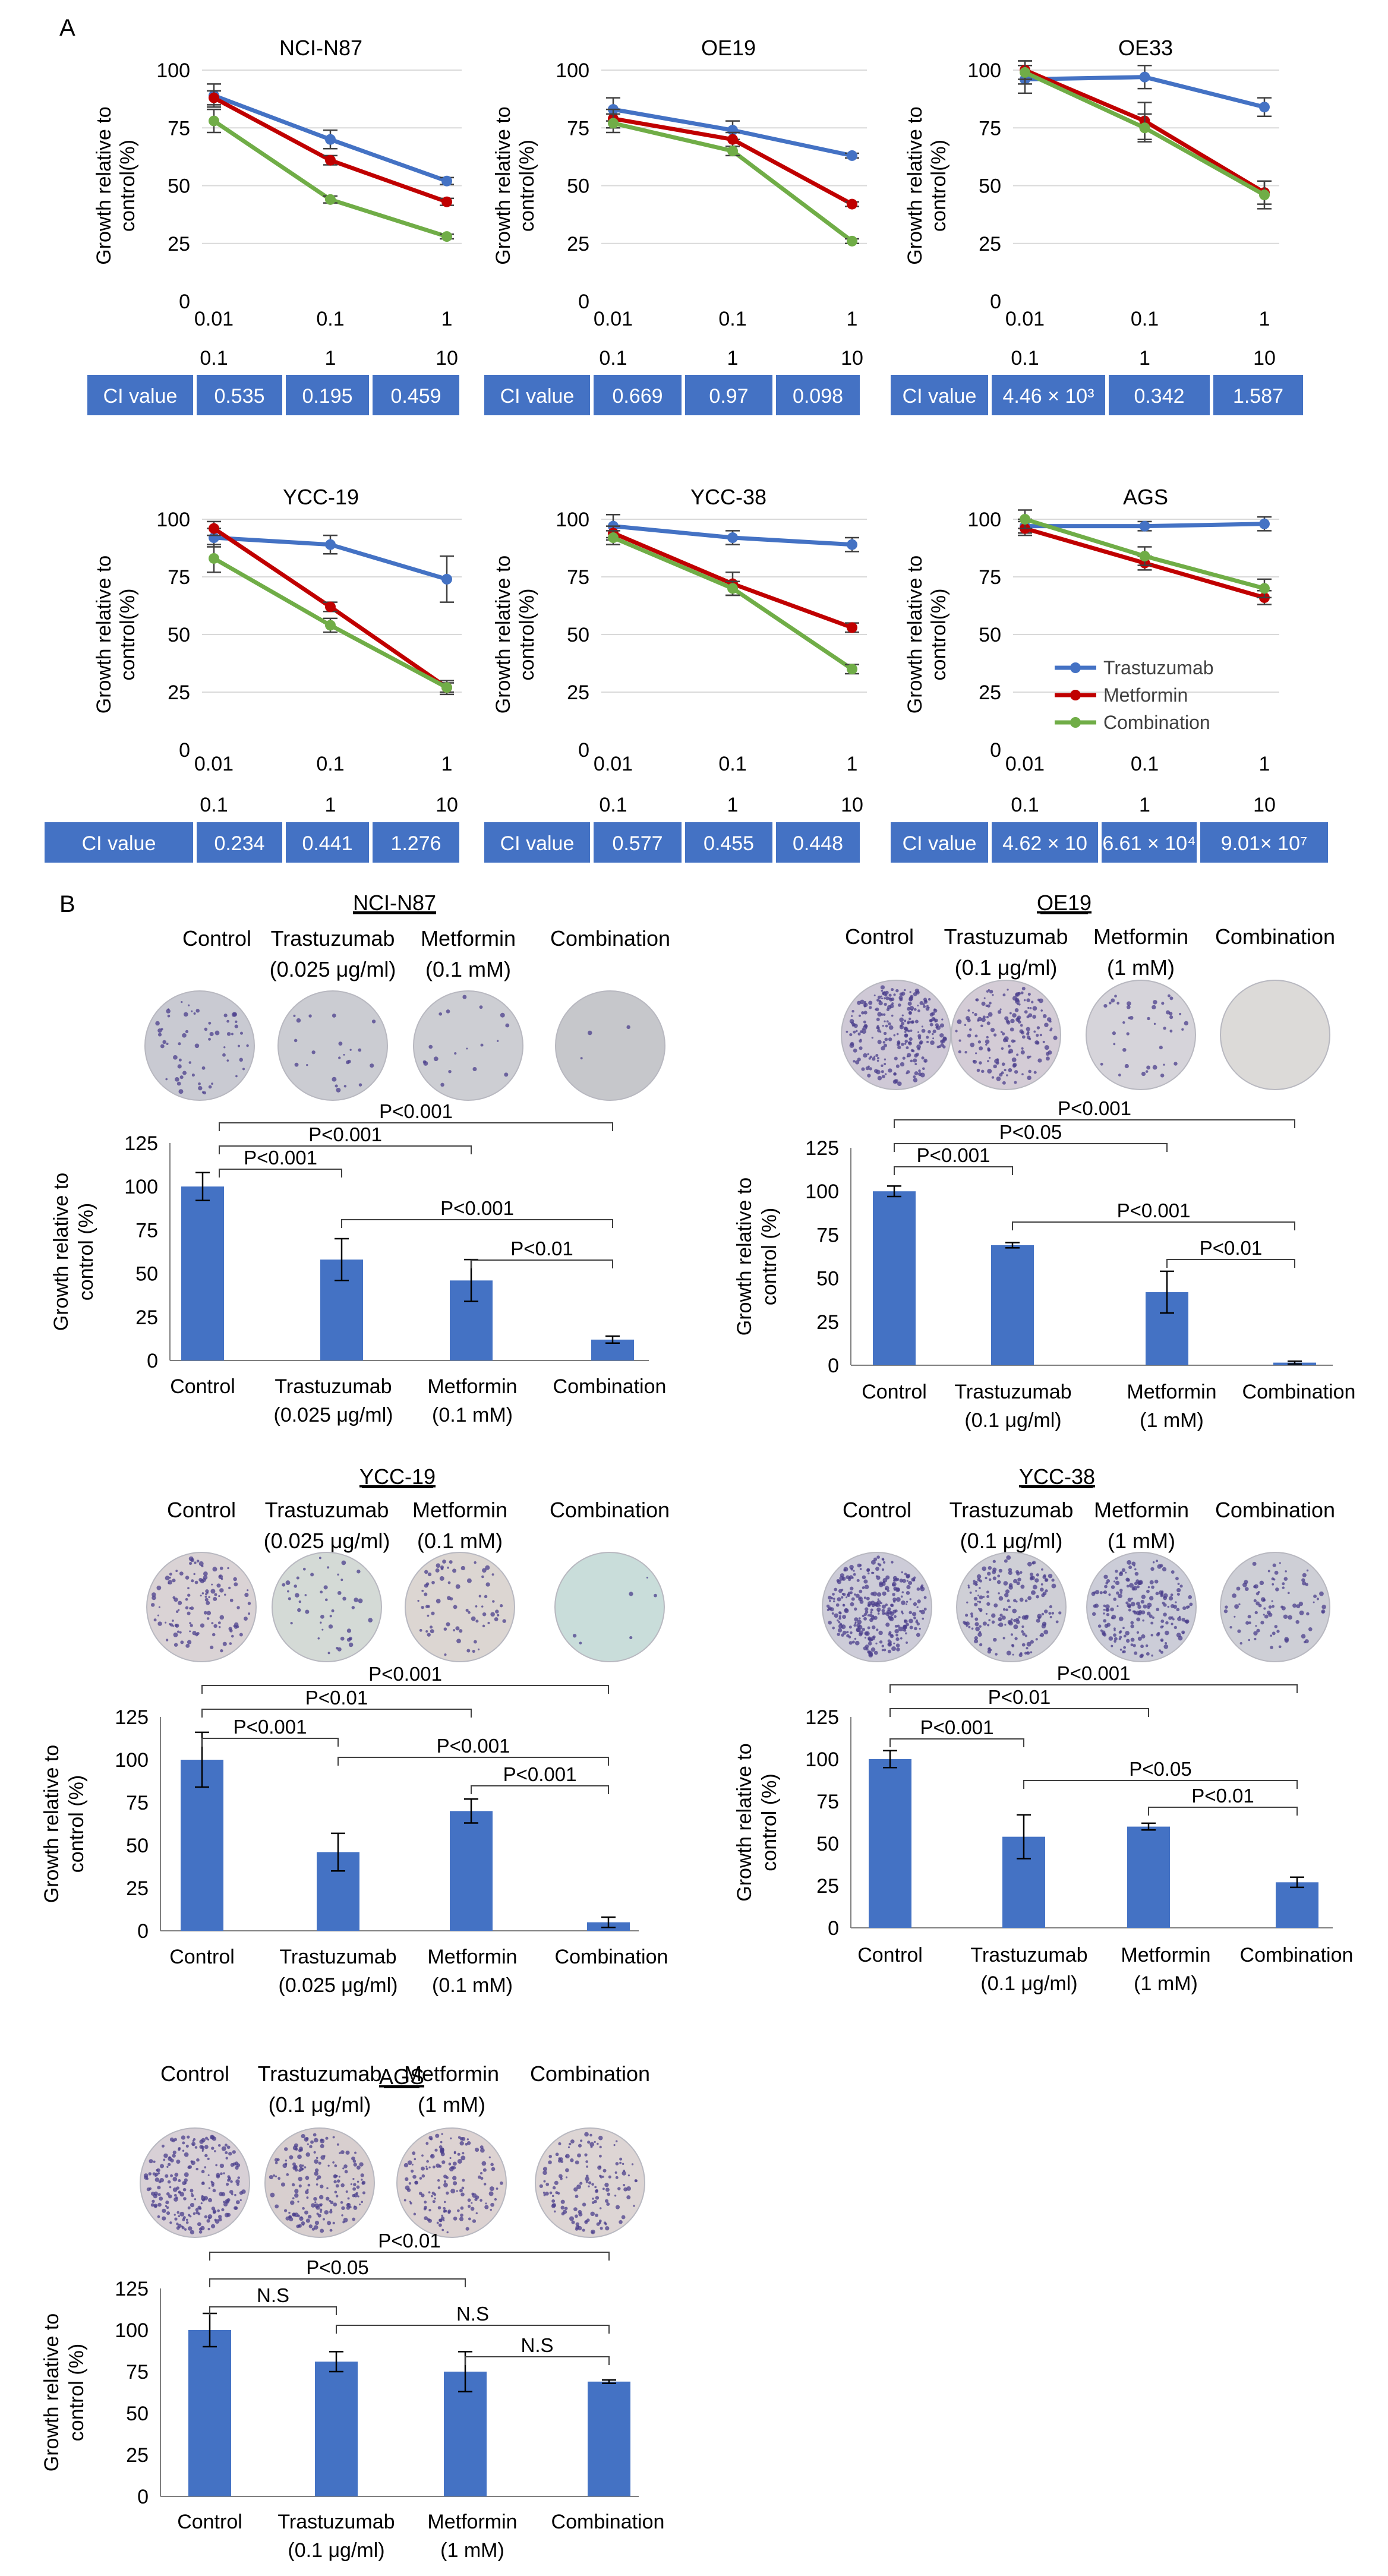 The height and width of the screenshot is (2576, 1388). Describe the element at coordinates (1144, 805) in the screenshot. I see `x-tick-label-bottom: 1` at that location.